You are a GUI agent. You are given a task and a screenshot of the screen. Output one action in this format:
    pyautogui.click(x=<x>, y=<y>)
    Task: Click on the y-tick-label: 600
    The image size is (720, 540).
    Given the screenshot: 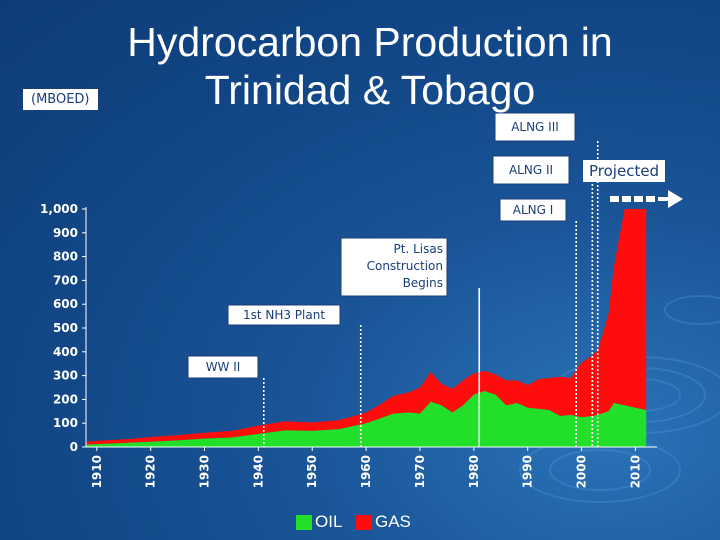 What is the action you would take?
    pyautogui.click(x=65, y=304)
    